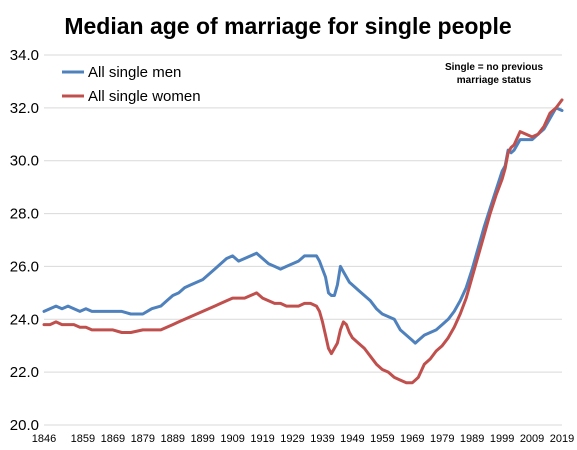 The height and width of the screenshot is (450, 577). What do you see at coordinates (532, 439) in the screenshot?
I see `x-tick-label: 2009` at bounding box center [532, 439].